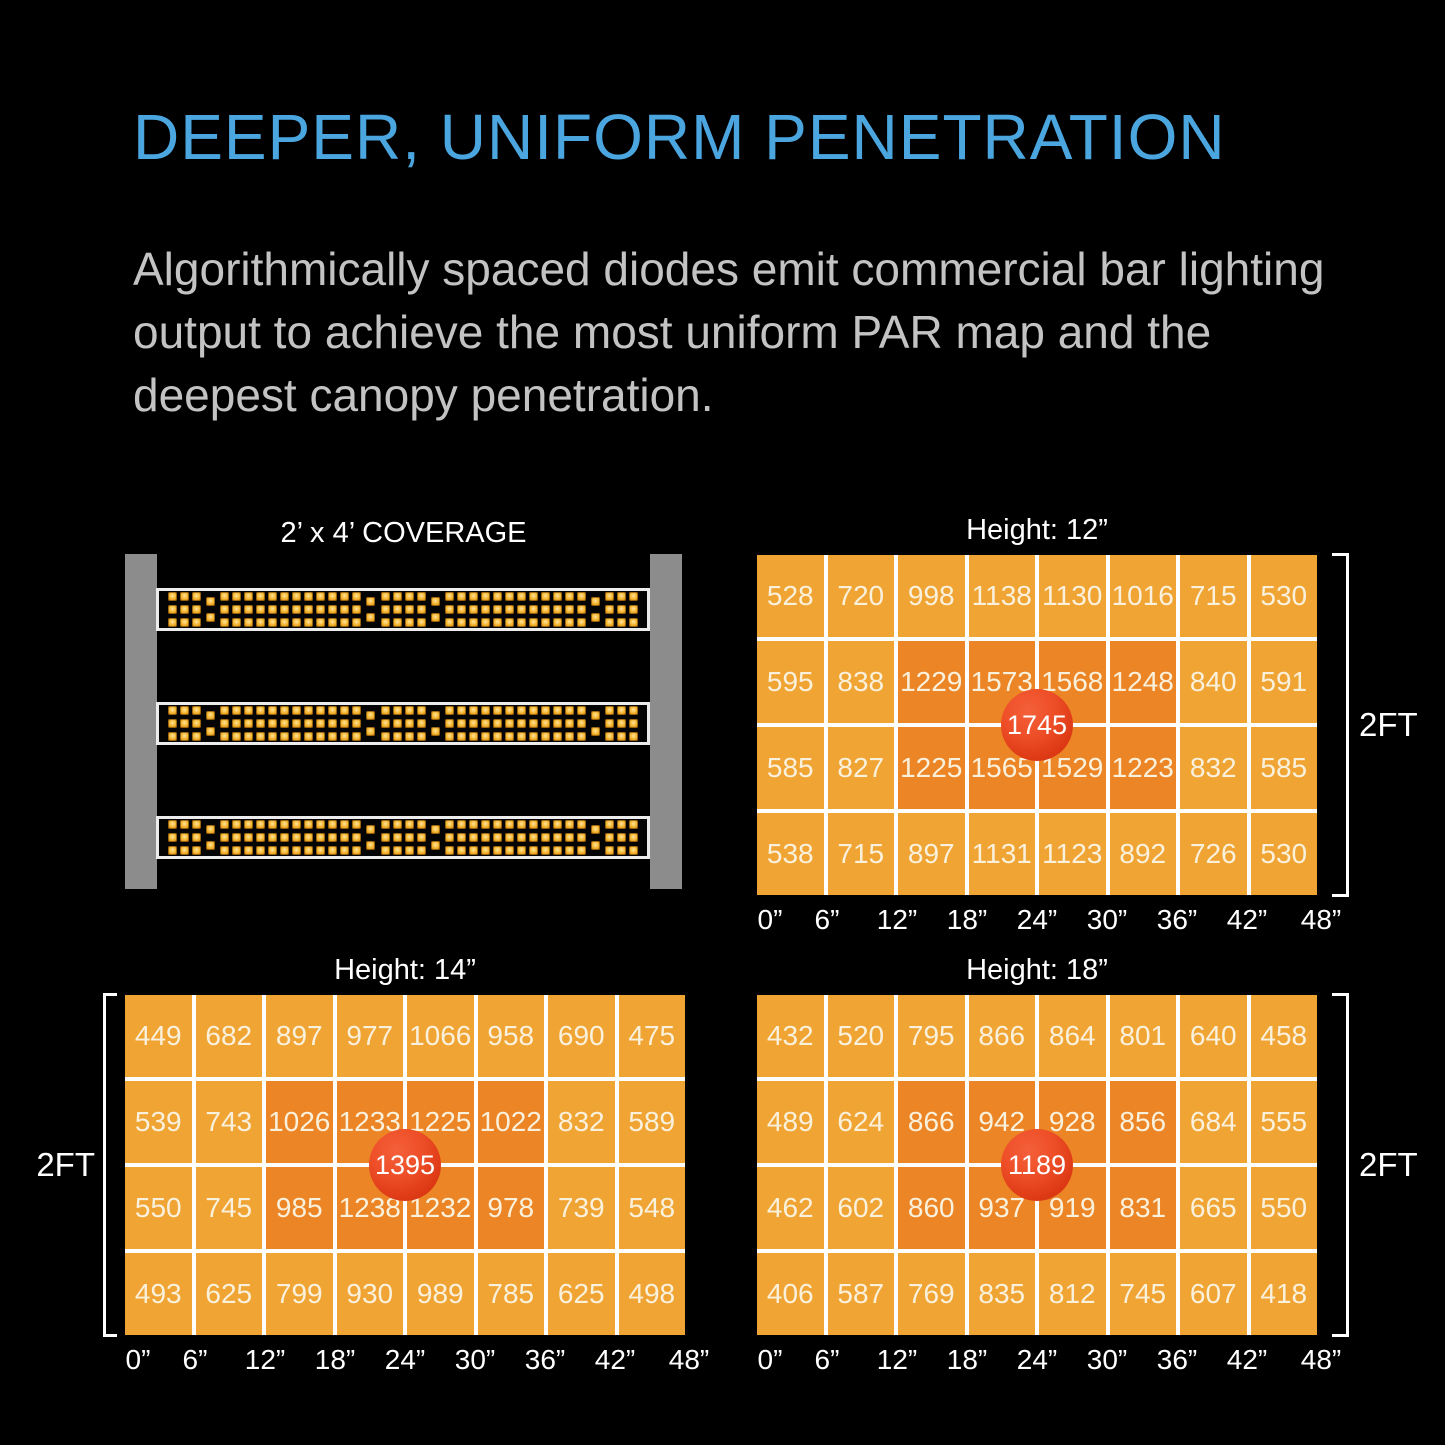  Describe the element at coordinates (897, 1359) in the screenshot. I see `x-tick-label: 12”` at that location.